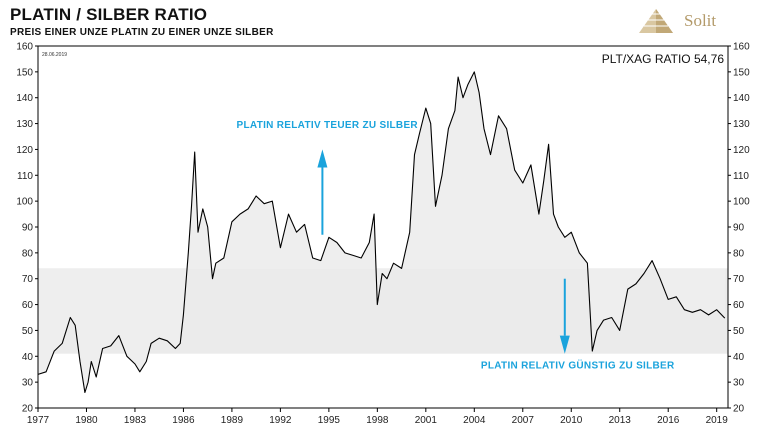  Describe the element at coordinates (741, 72) in the screenshot. I see `y-tick-label-right: 150` at that location.